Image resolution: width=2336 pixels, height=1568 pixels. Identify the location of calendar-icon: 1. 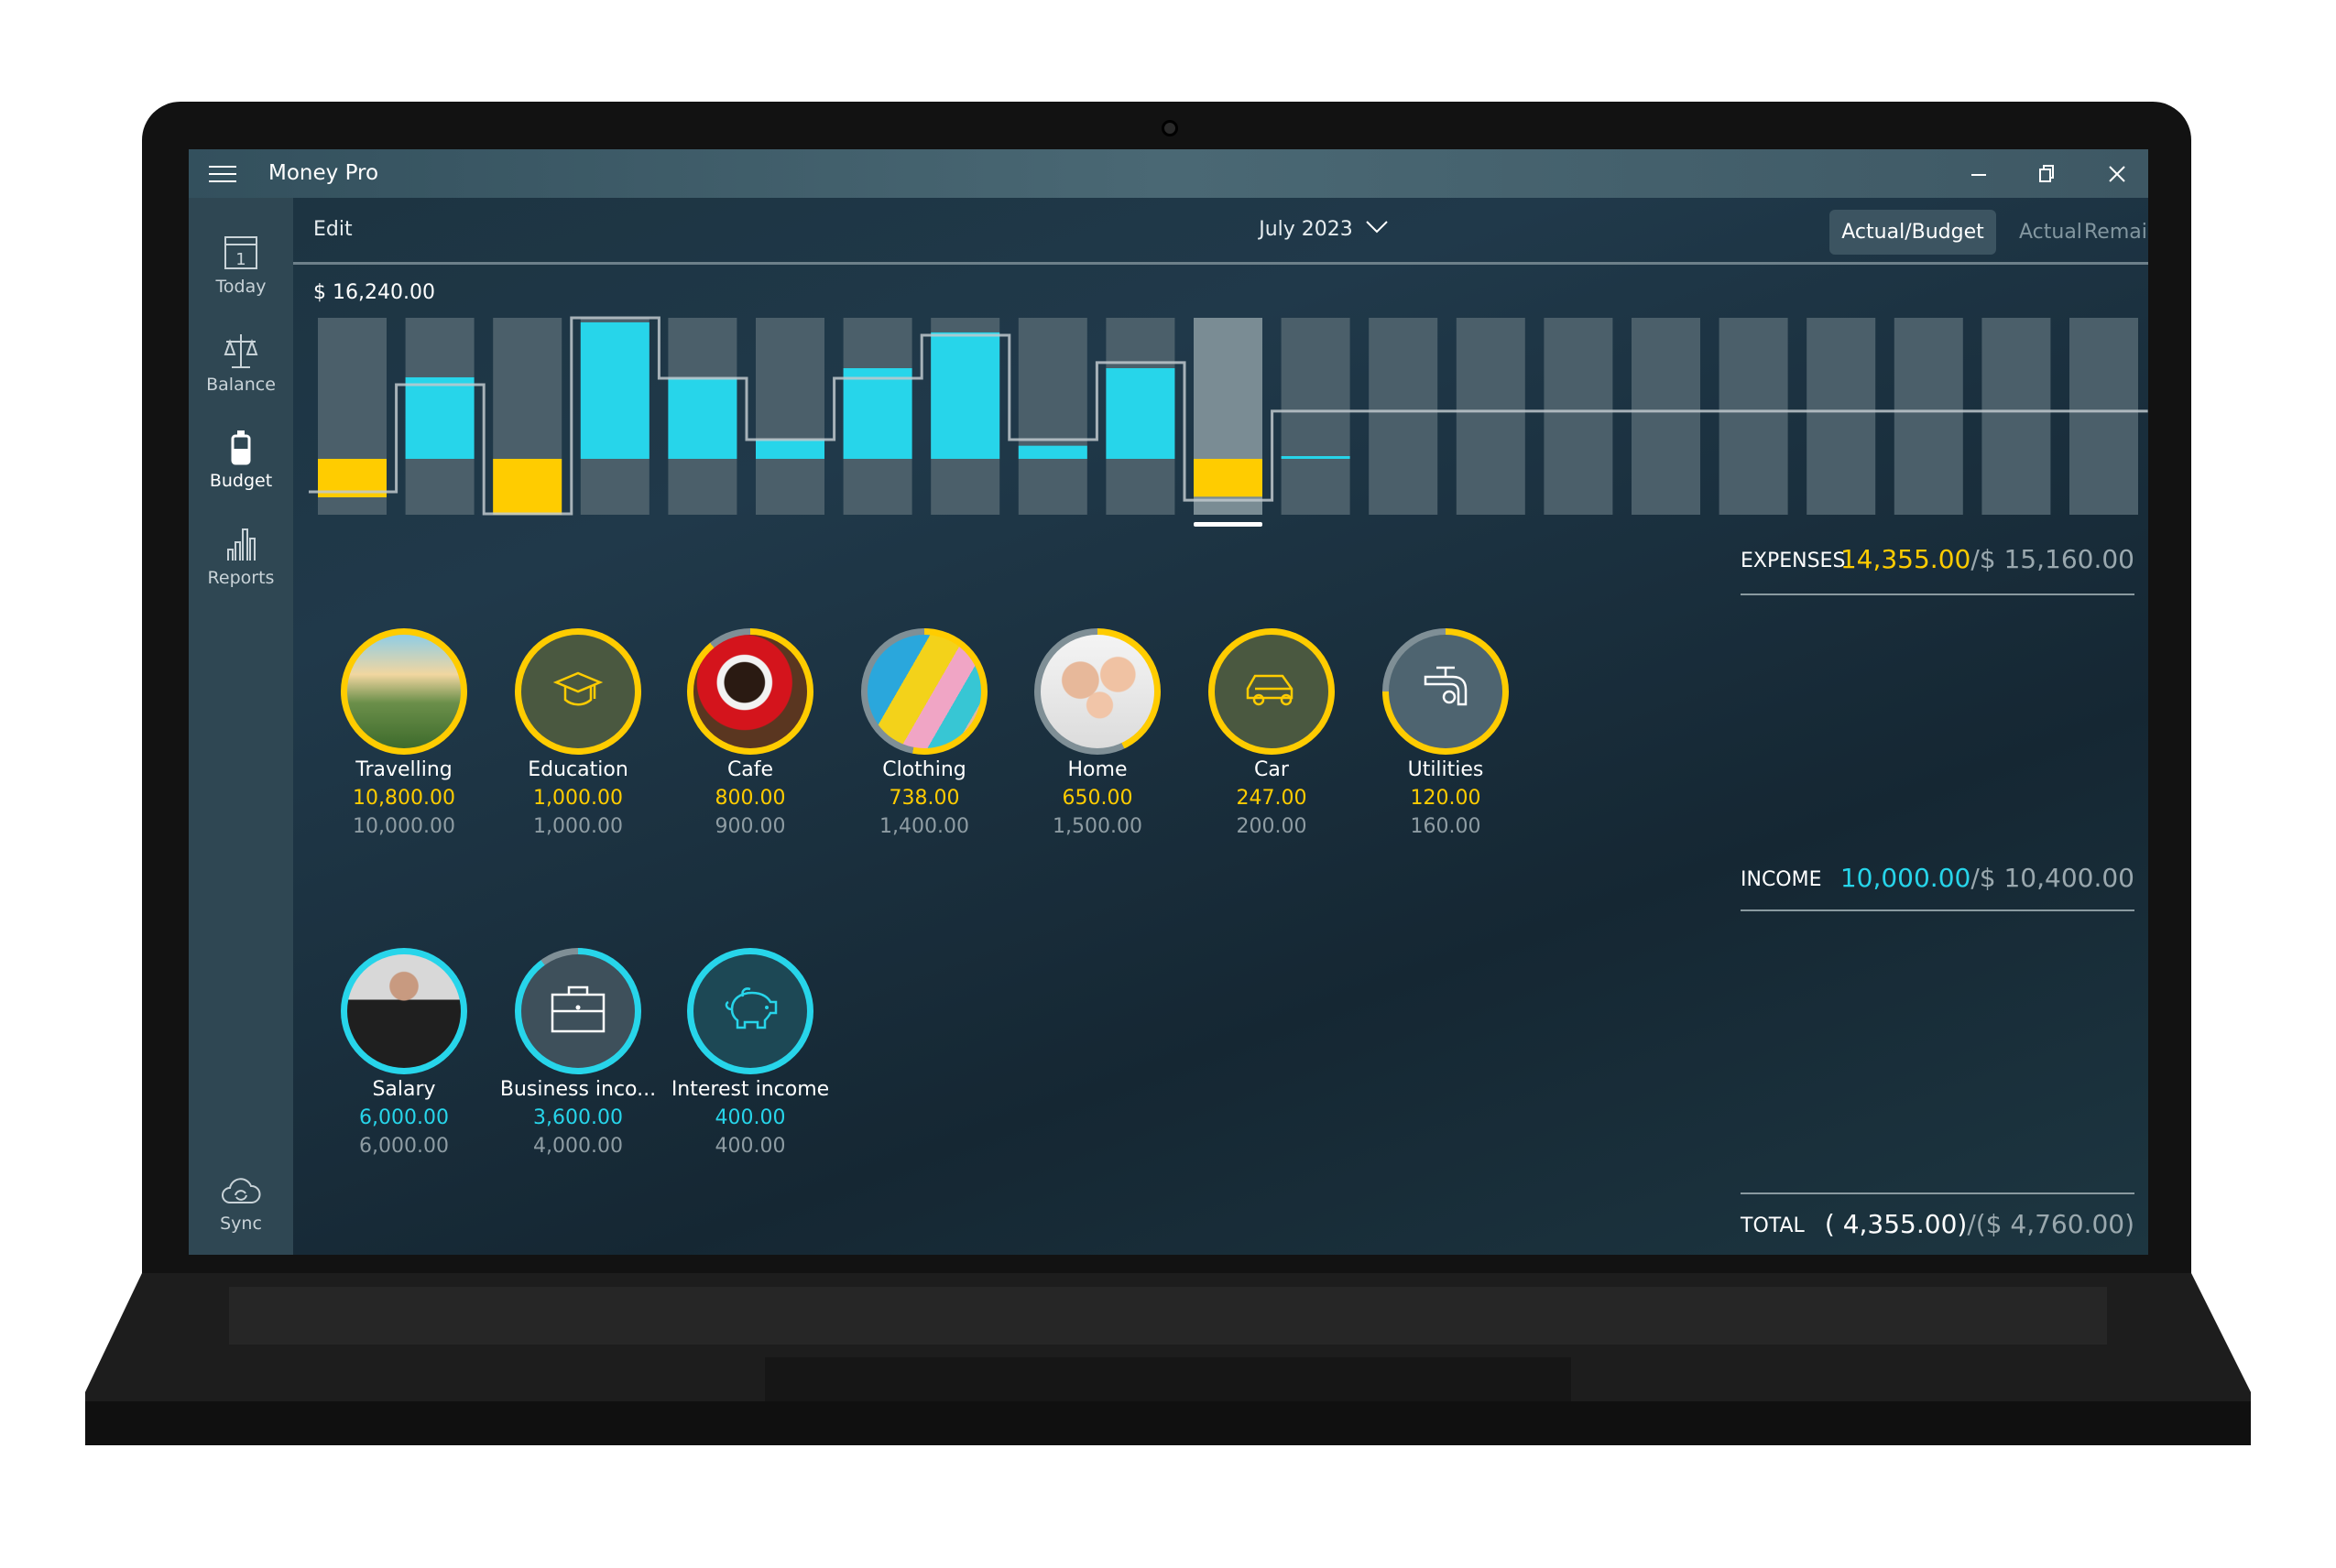
(240, 252).